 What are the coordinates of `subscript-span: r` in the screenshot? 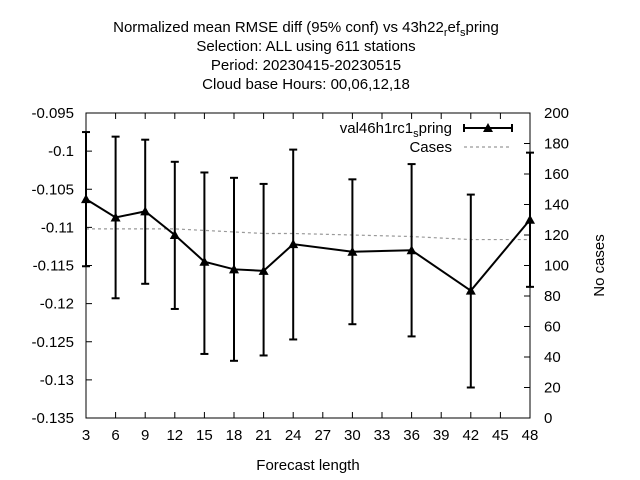 It's located at (446, 33).